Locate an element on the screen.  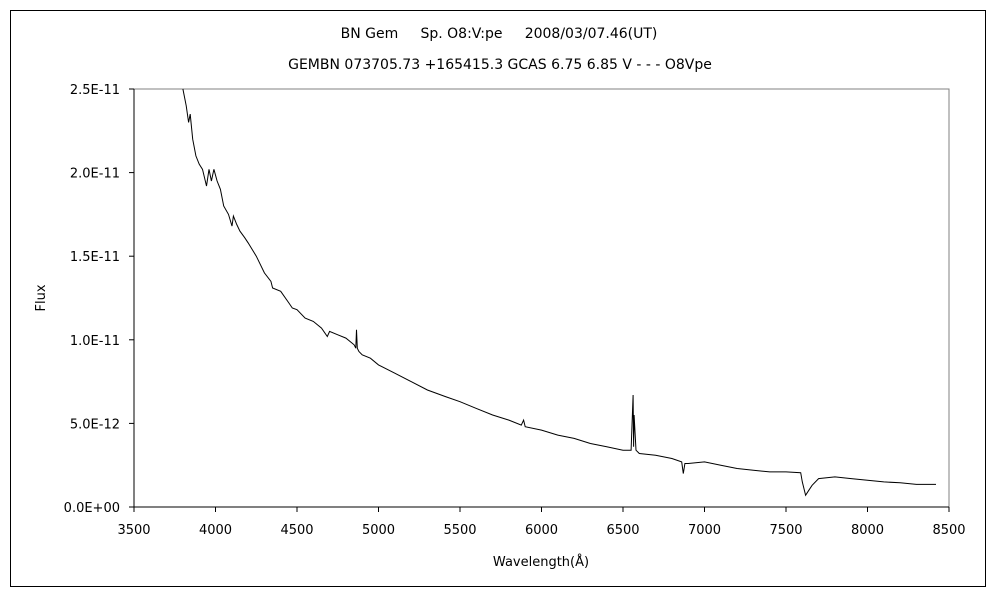
x-tick-label: 8000 is located at coordinates (867, 530).